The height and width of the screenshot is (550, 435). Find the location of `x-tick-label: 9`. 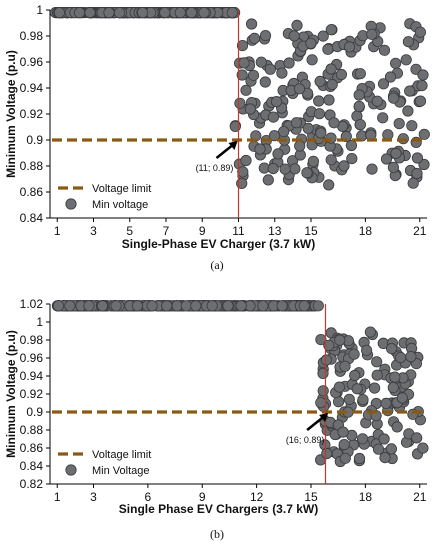

x-tick-label: 9 is located at coordinates (202, 231).